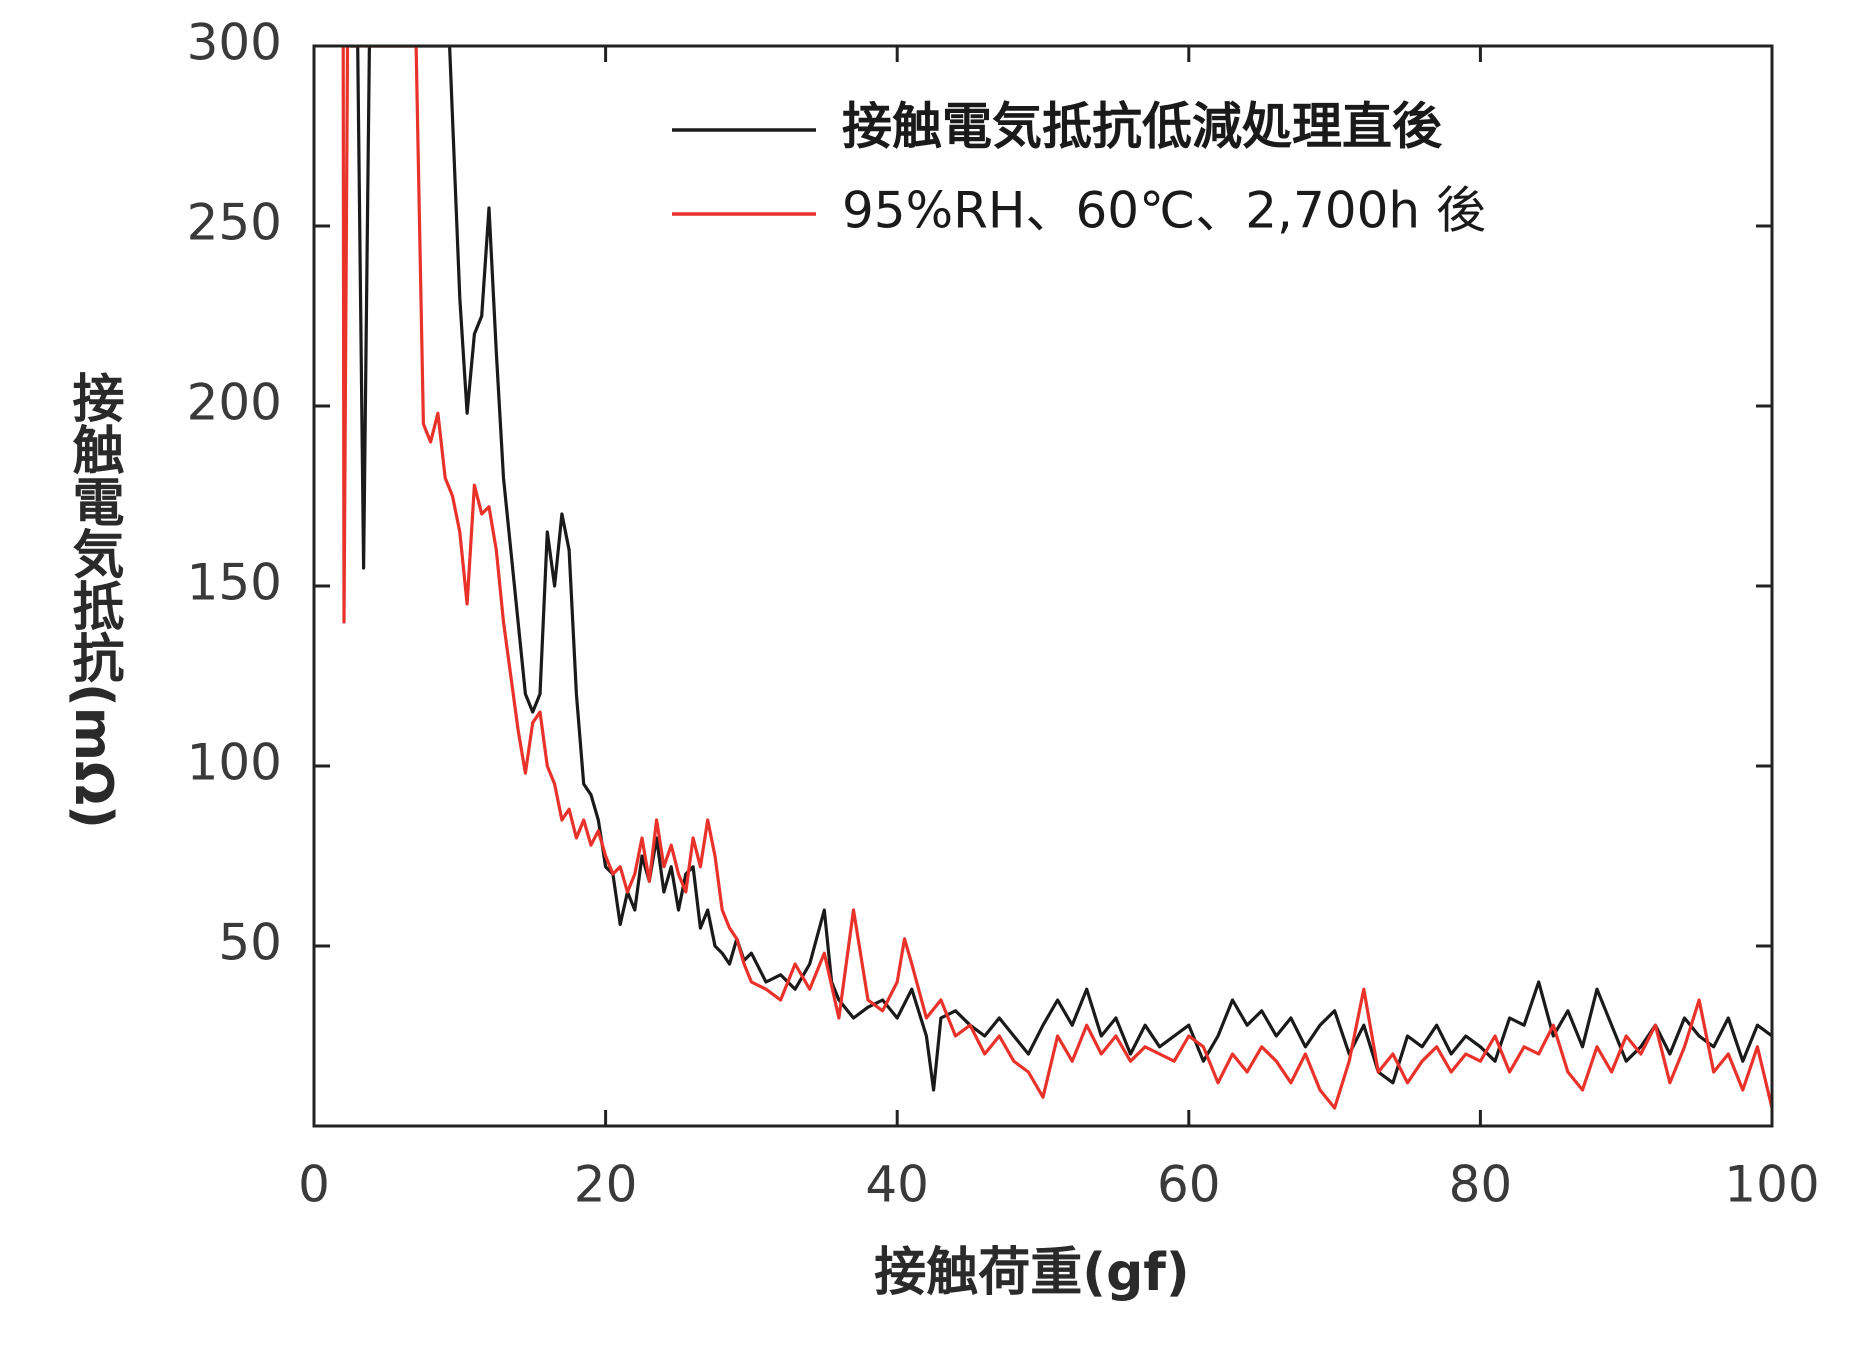 Image resolution: width=1871 pixels, height=1350 pixels. Describe the element at coordinates (1031, 1273) in the screenshot. I see `x-axis-label: 接触荷重(gf)` at that location.